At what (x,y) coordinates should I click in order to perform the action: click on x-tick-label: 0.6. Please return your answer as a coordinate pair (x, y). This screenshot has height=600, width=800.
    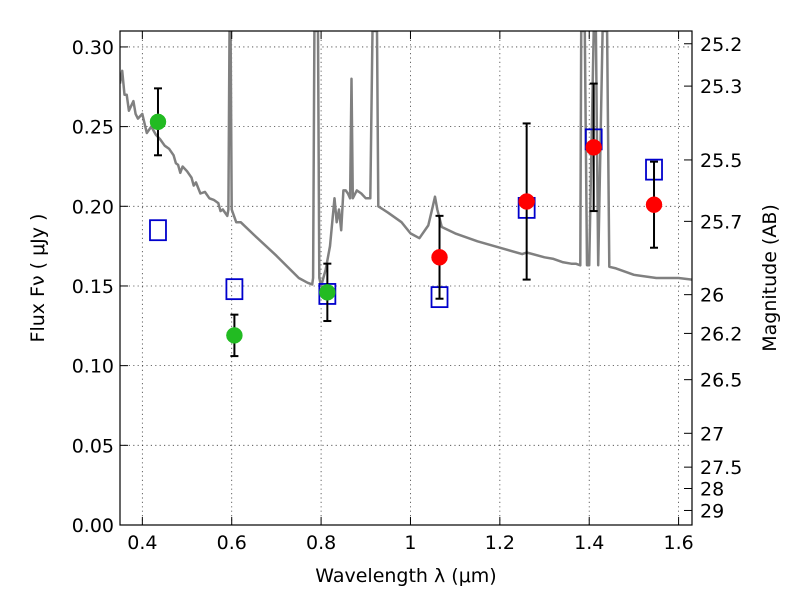
    Looking at the image, I should click on (232, 543).